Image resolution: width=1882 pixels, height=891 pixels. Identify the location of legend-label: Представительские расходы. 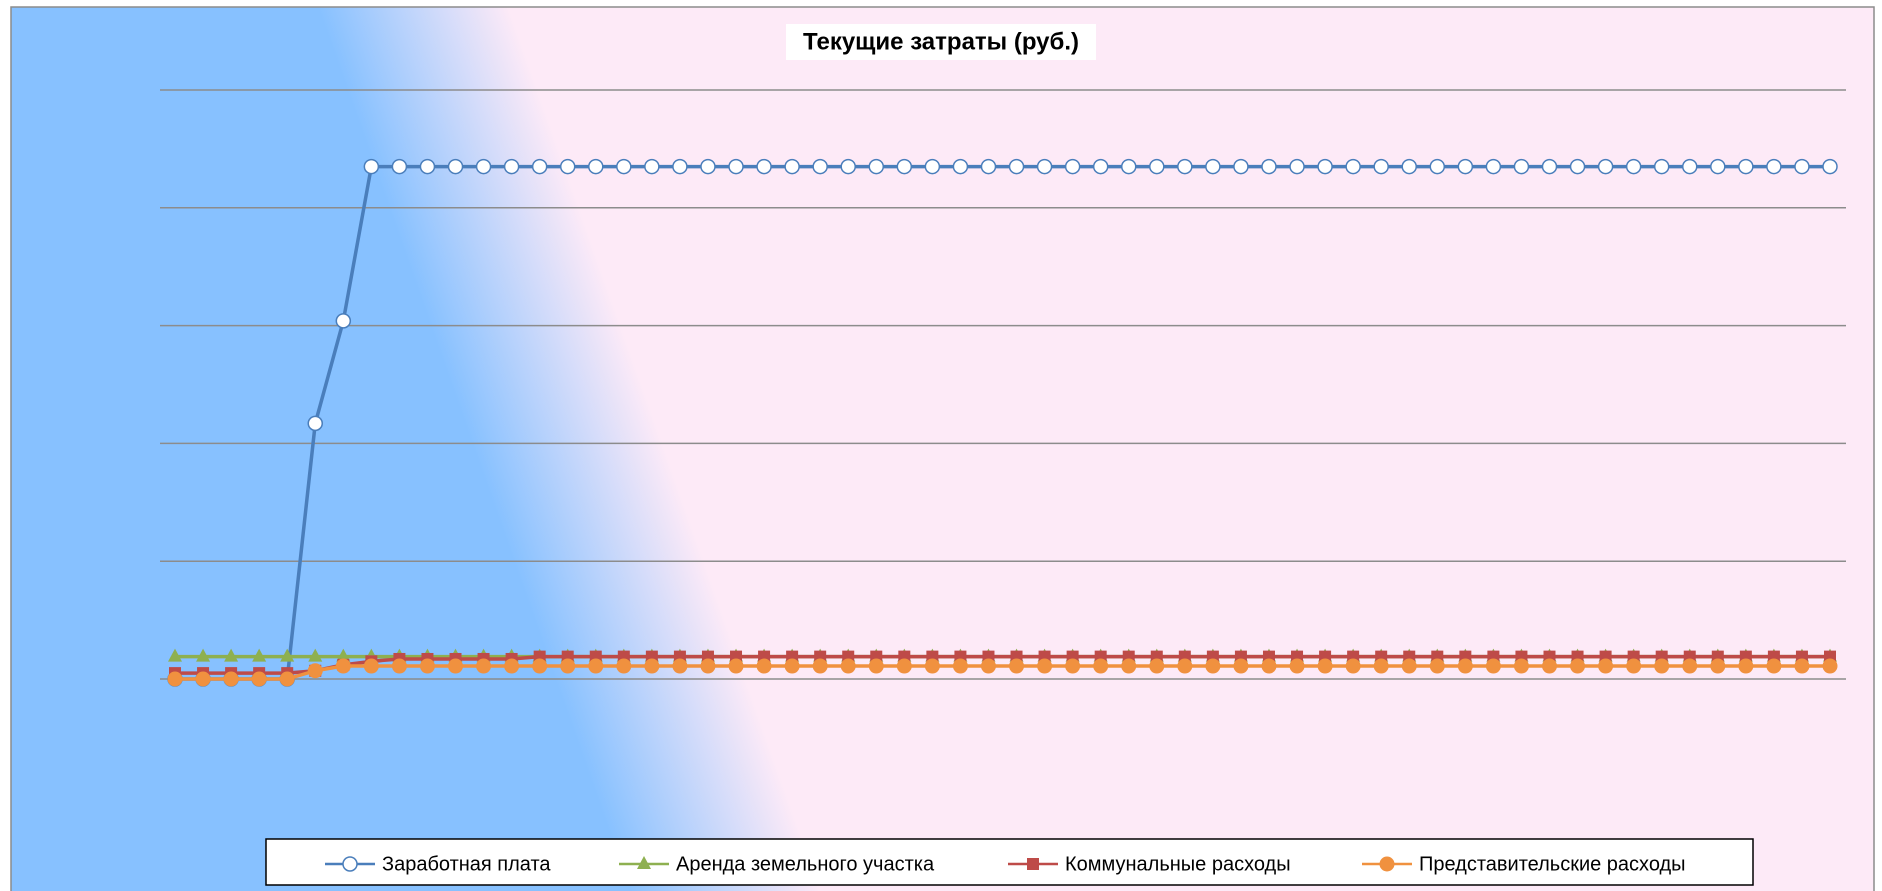
(1552, 864).